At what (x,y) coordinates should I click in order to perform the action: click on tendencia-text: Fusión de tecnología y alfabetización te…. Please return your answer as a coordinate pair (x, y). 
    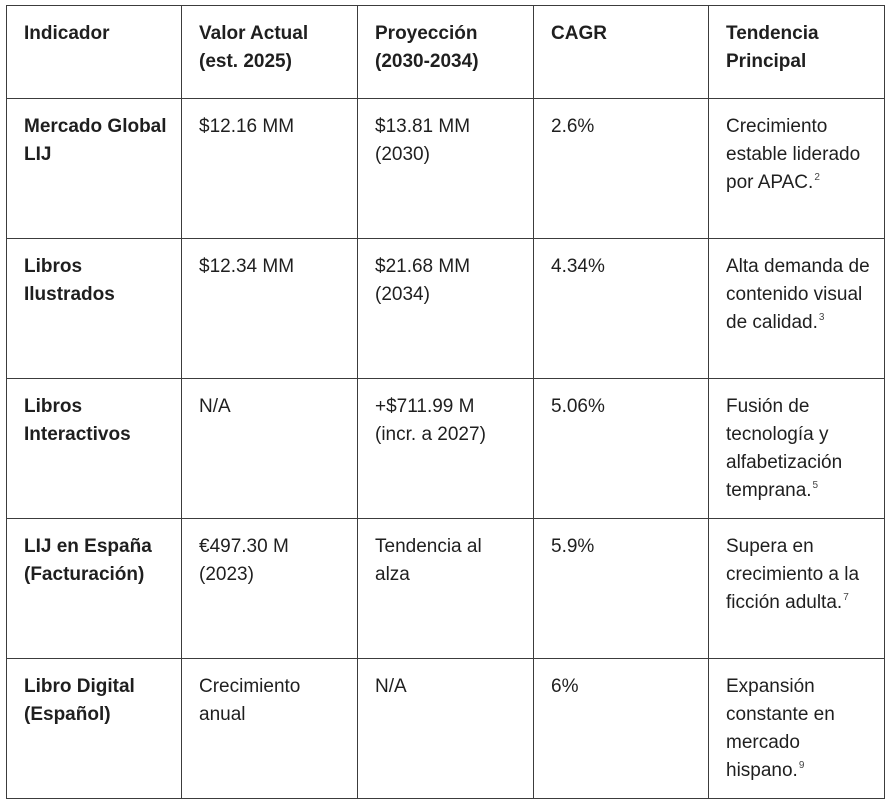
    Looking at the image, I should click on (784, 448).